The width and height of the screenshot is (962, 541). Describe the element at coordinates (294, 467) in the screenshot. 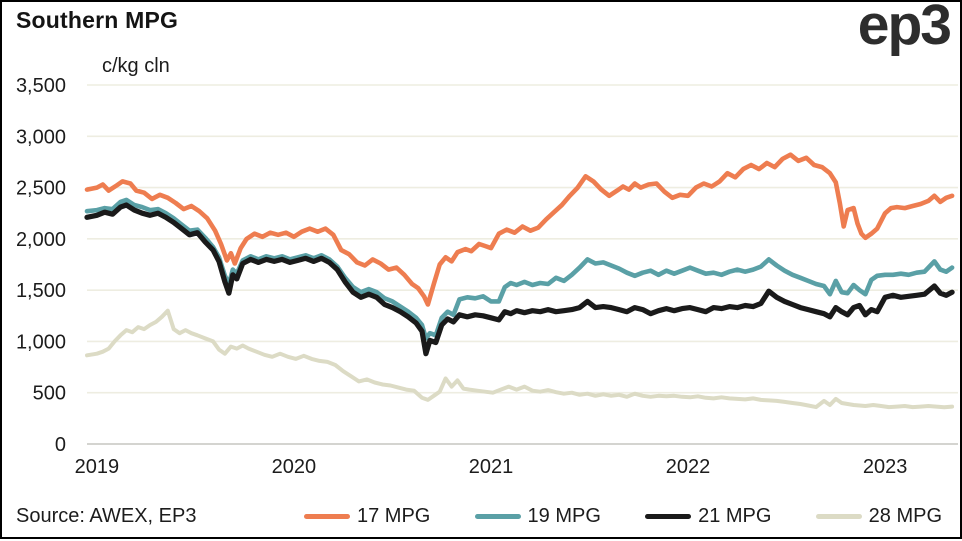

I see `x-tick-label: 2020` at that location.